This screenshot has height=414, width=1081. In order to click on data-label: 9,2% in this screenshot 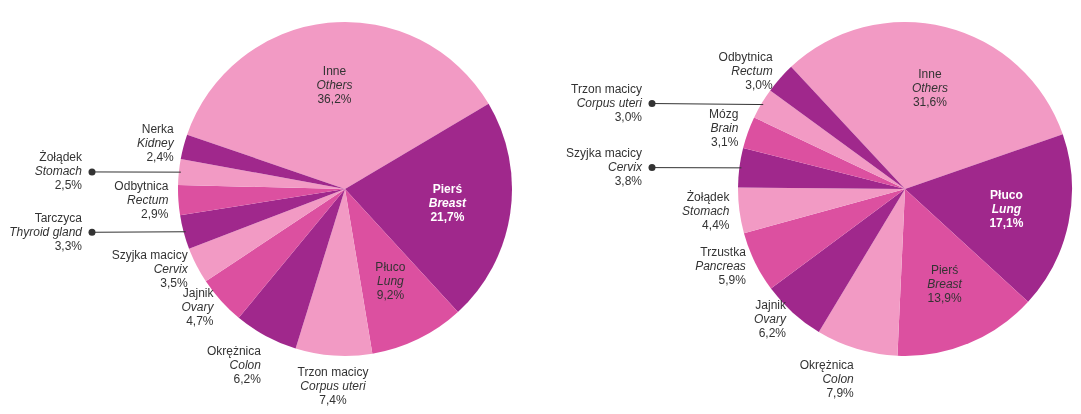, I will do `click(390, 295)`.